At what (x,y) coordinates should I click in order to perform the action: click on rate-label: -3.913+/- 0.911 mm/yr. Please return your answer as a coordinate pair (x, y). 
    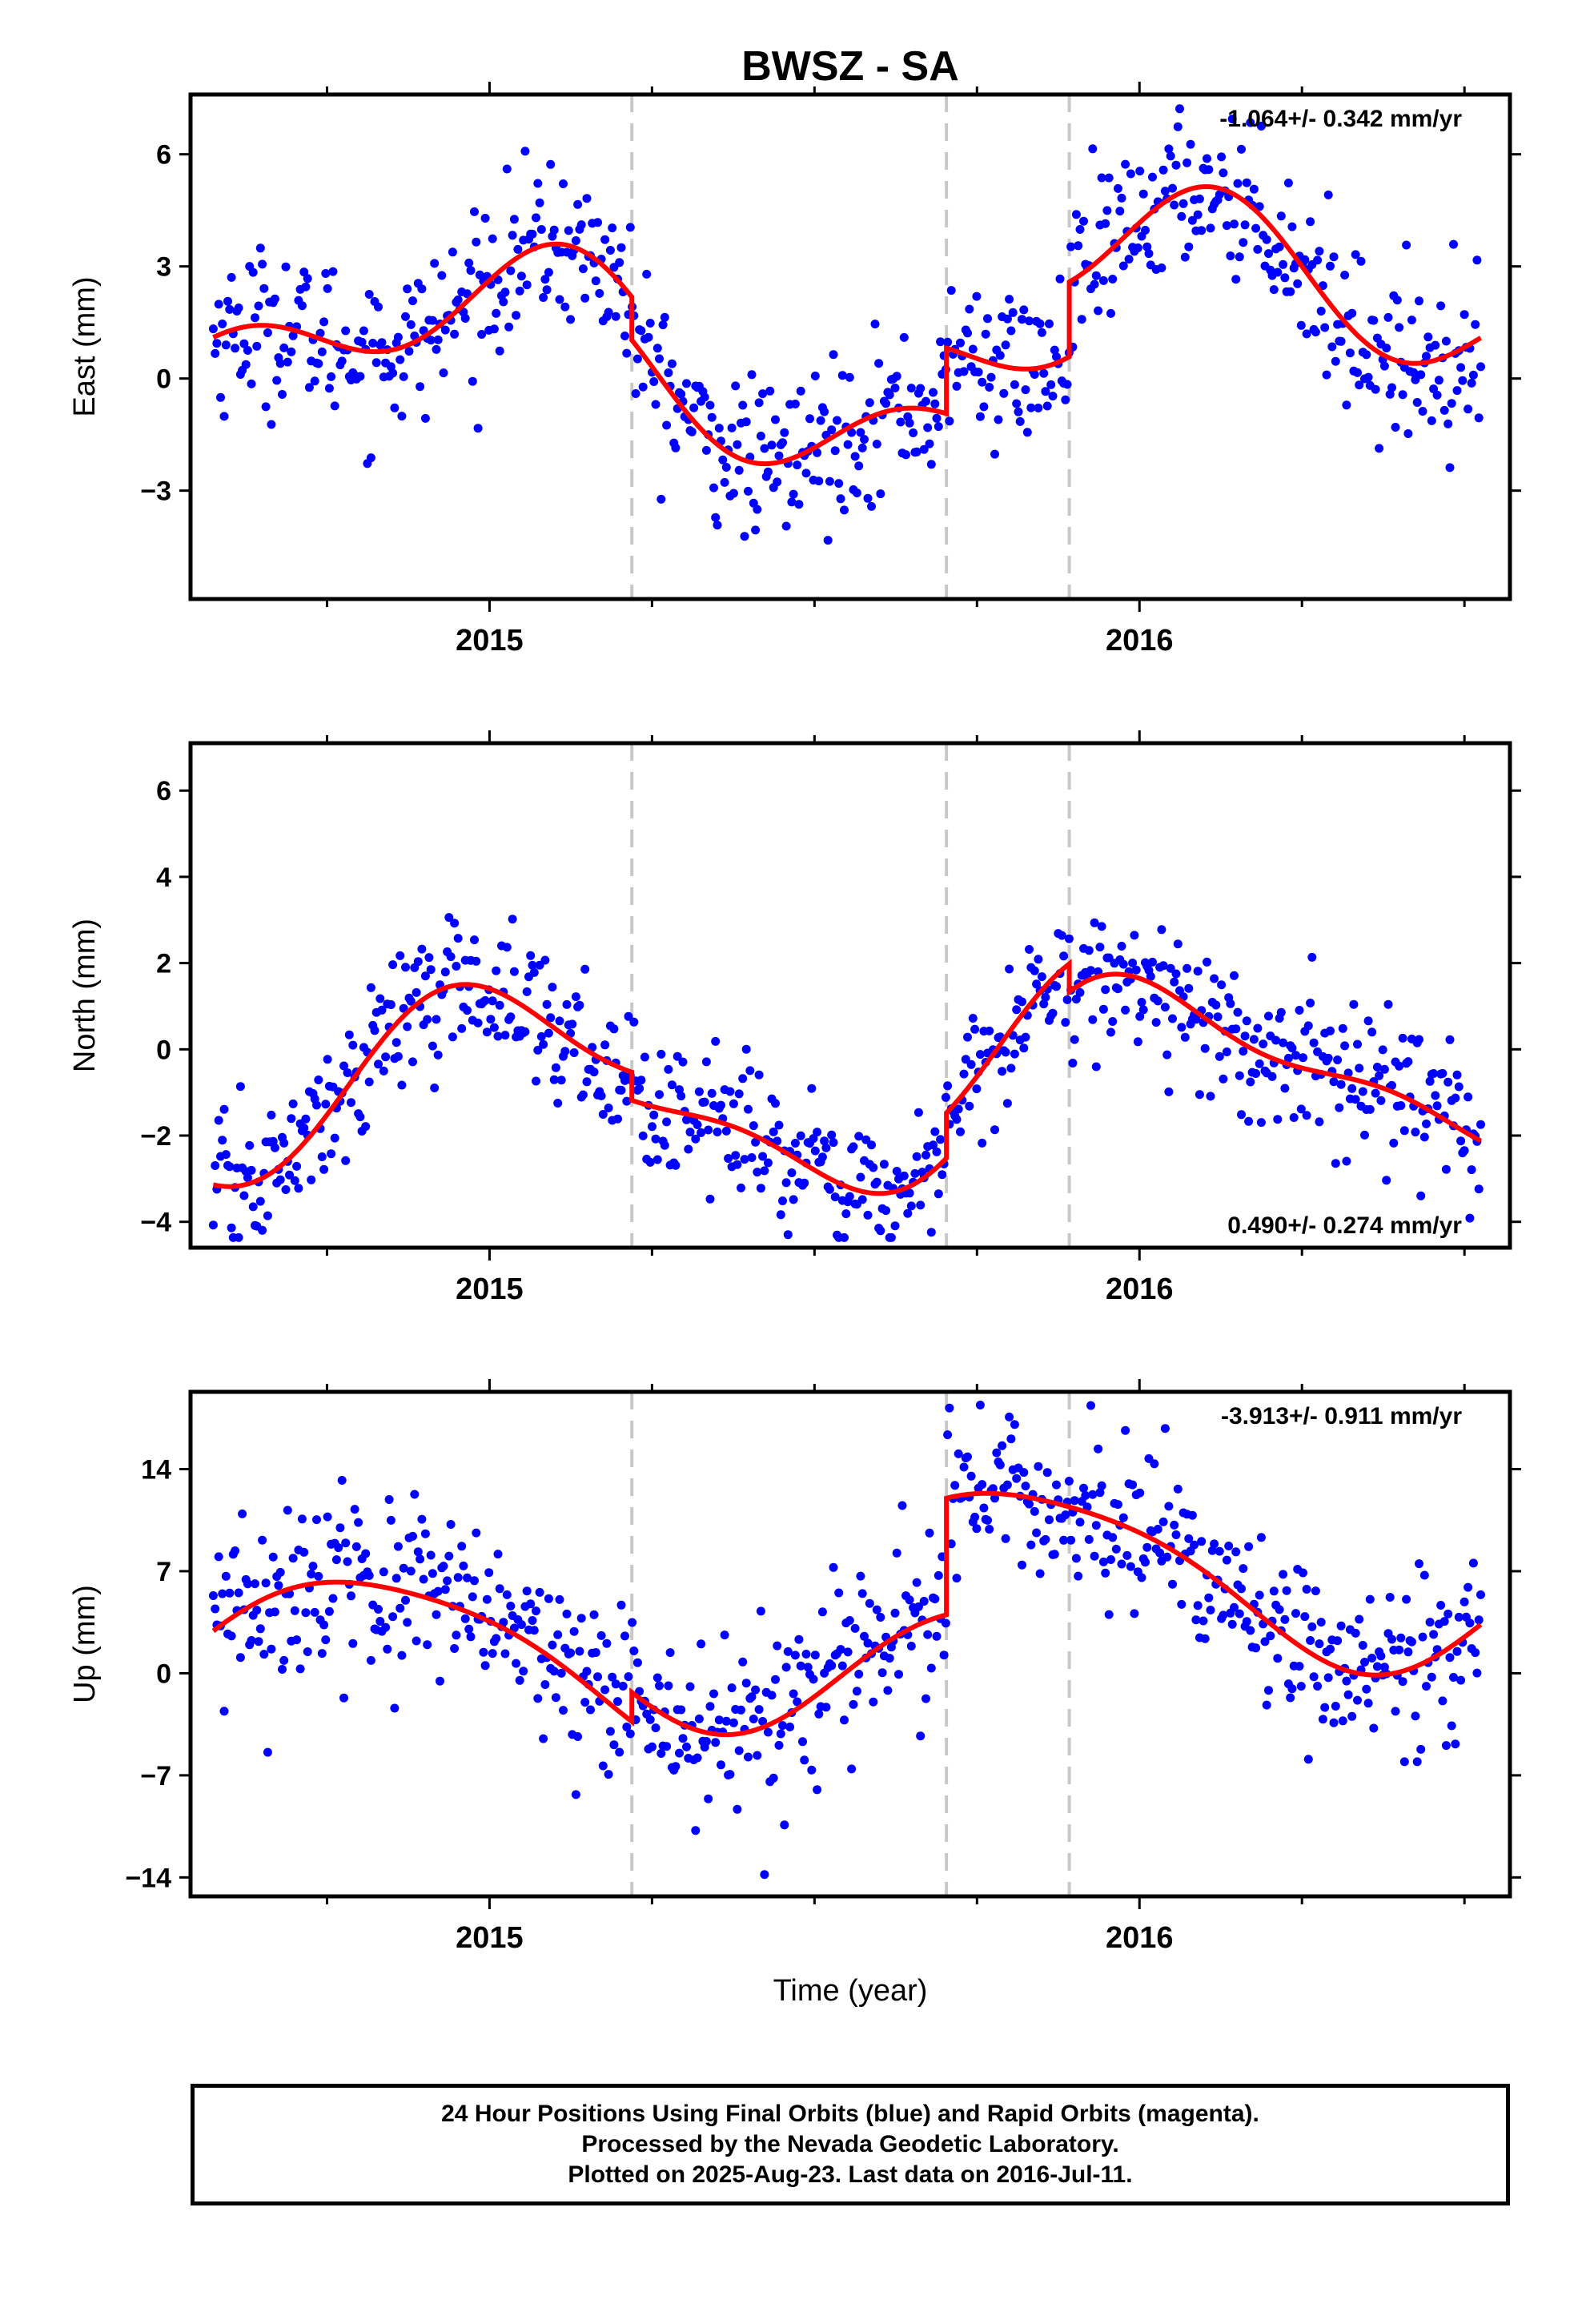
    Looking at the image, I should click on (1341, 1416).